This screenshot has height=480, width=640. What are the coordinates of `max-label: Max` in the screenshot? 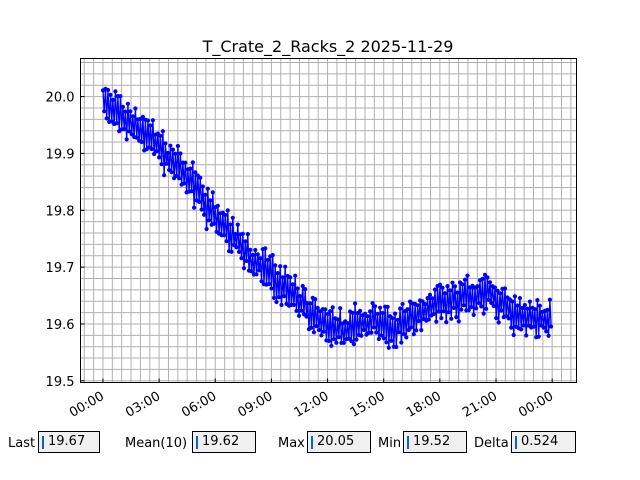 It's located at (291, 443).